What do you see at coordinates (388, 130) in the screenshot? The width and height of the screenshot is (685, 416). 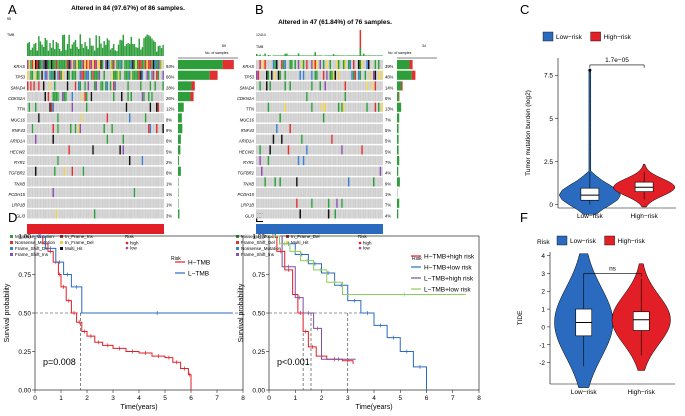 I see `gene-percent: 5%` at bounding box center [388, 130].